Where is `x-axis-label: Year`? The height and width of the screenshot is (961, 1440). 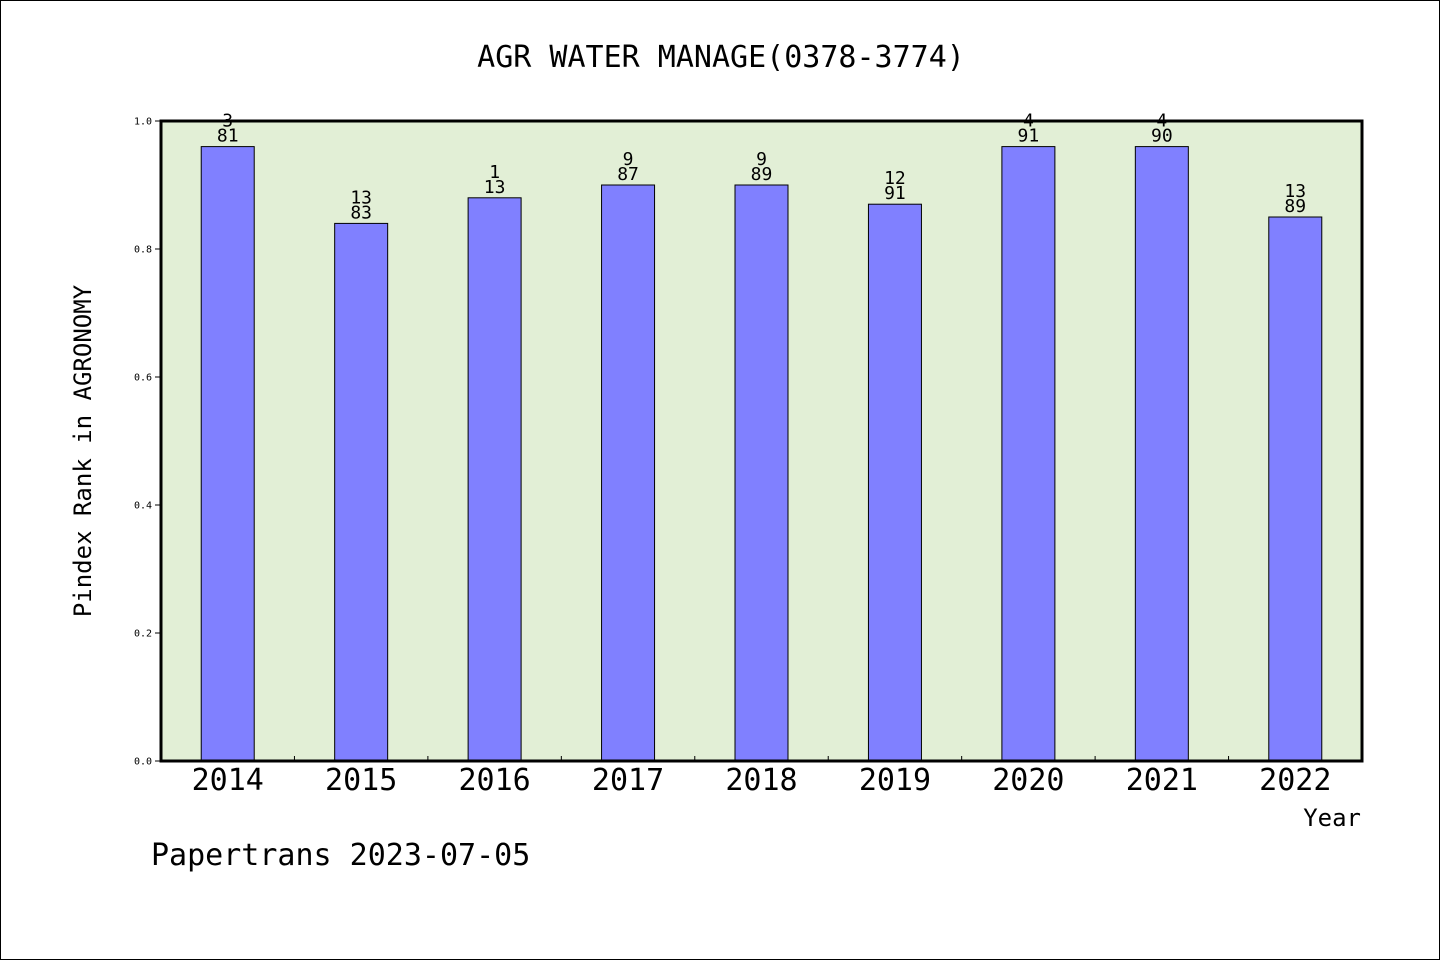
x-axis-label: Year is located at coordinates (1332, 818).